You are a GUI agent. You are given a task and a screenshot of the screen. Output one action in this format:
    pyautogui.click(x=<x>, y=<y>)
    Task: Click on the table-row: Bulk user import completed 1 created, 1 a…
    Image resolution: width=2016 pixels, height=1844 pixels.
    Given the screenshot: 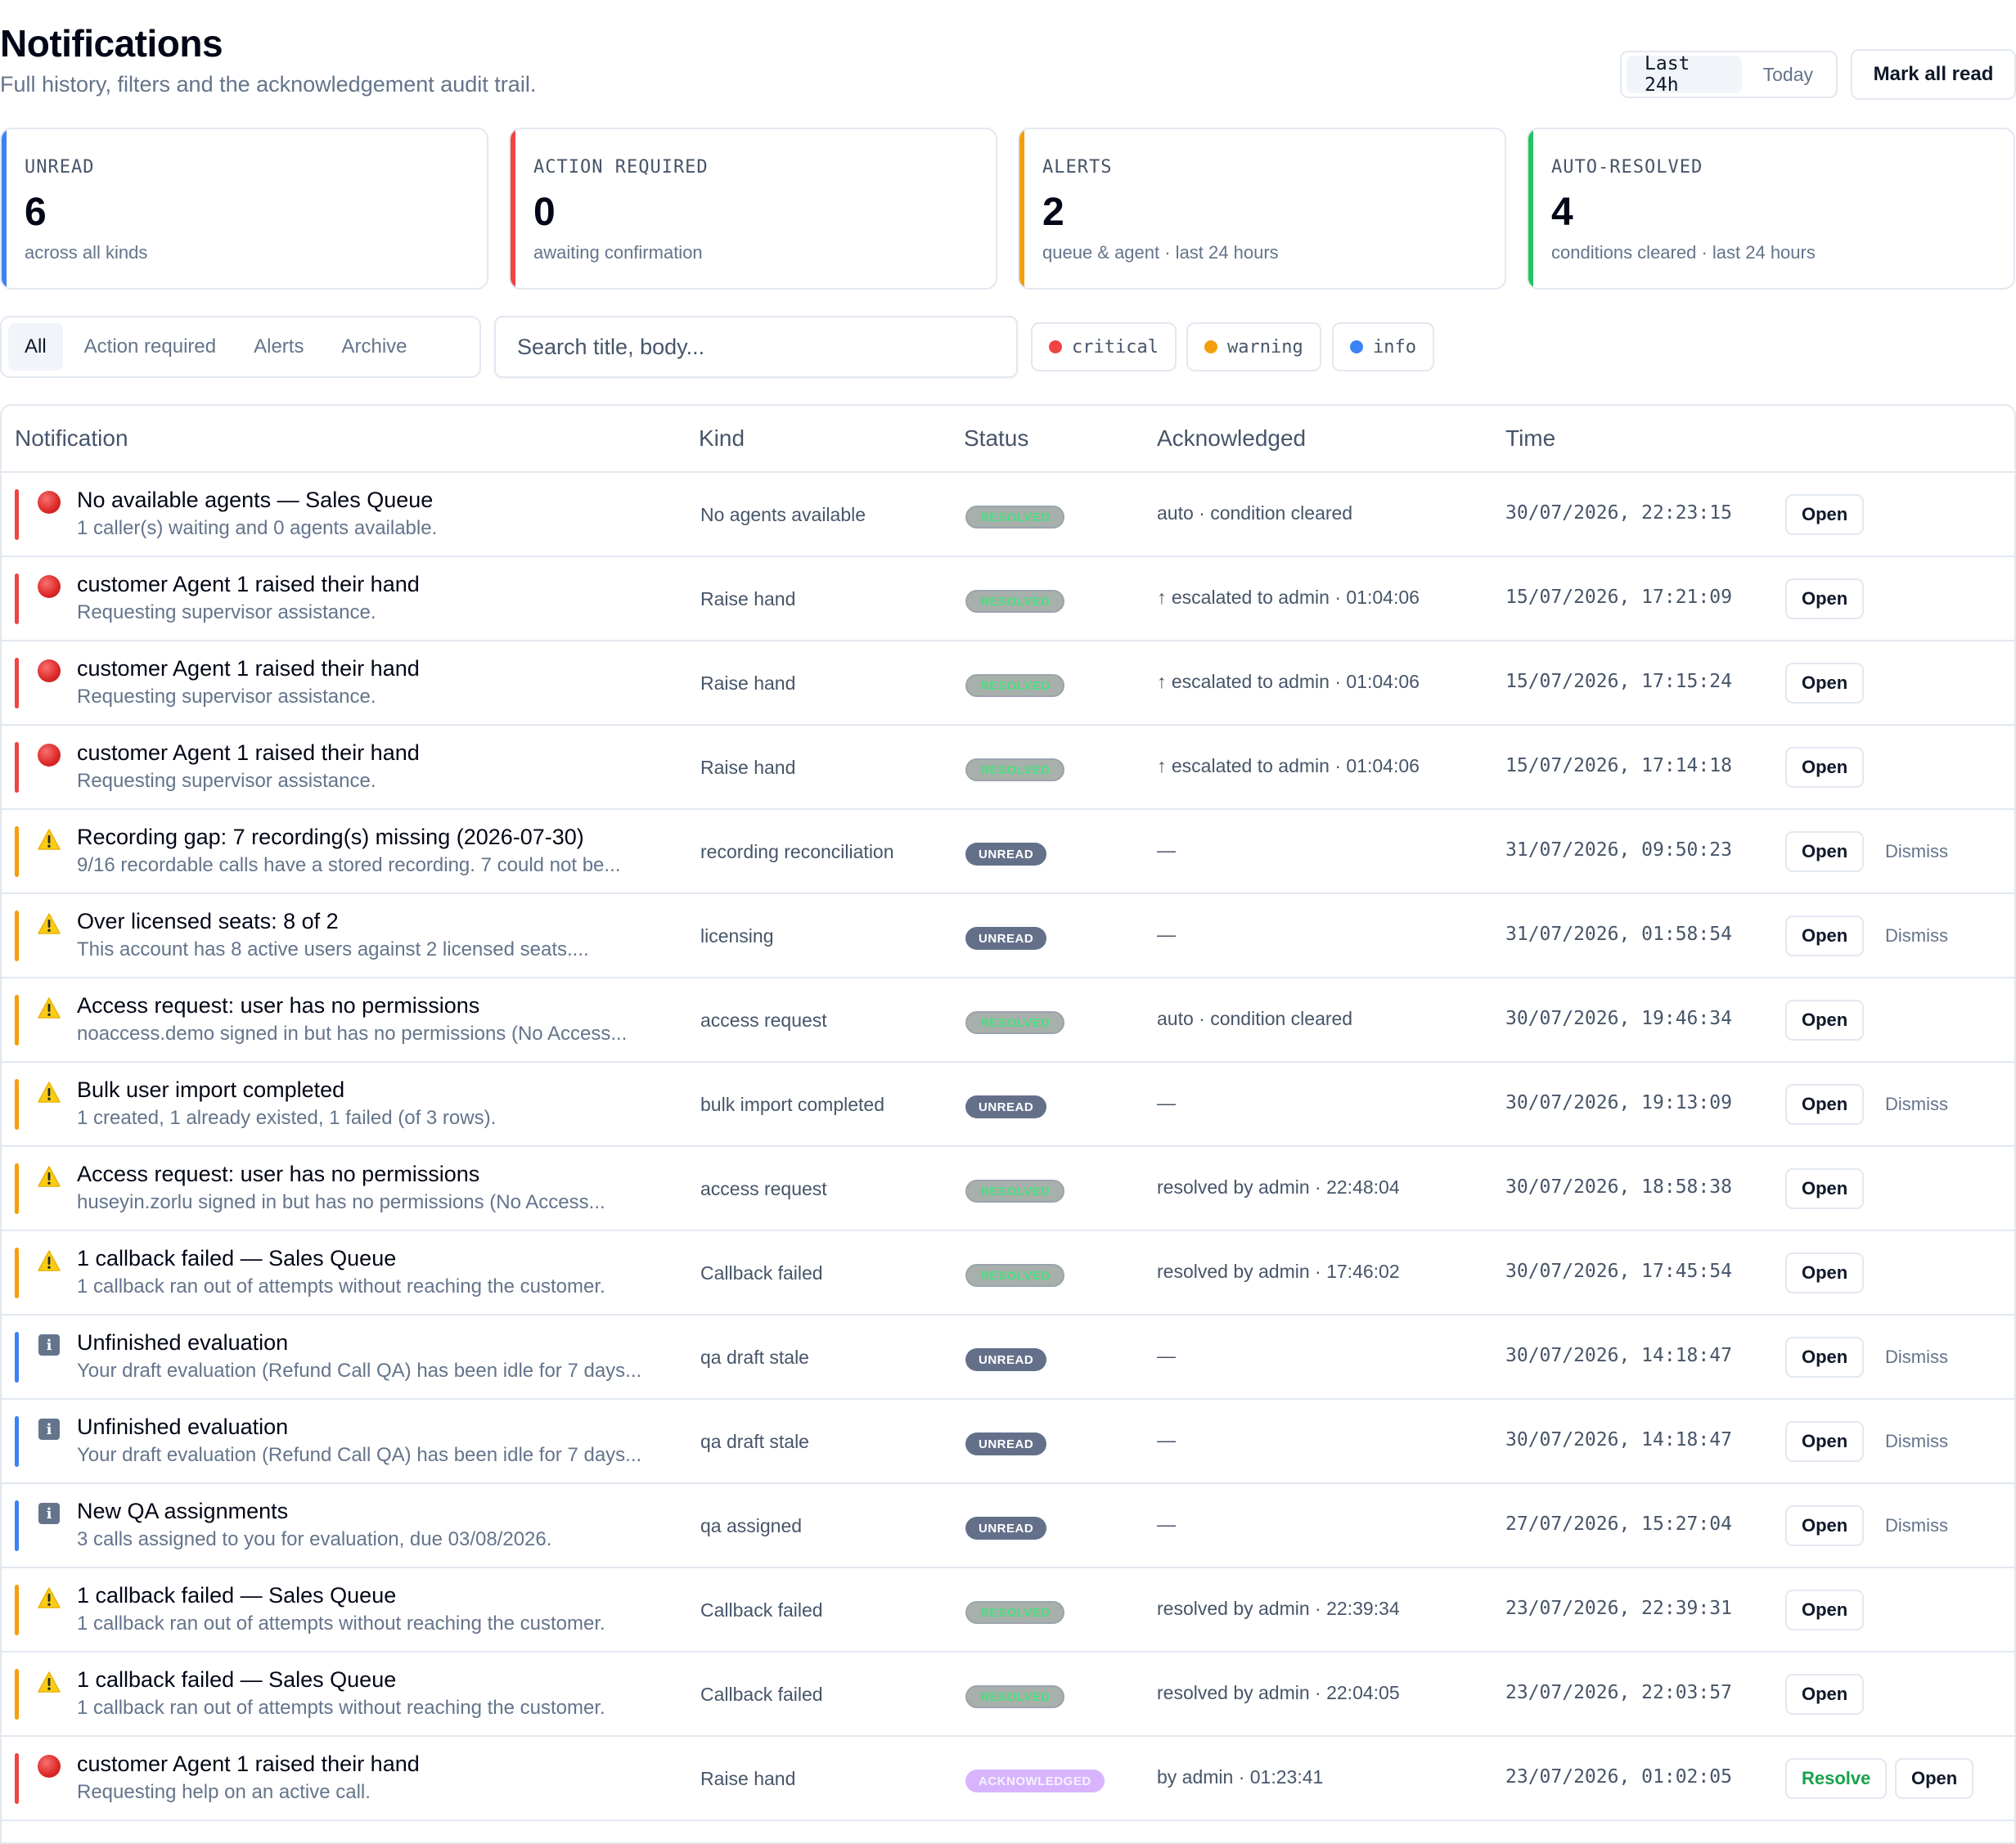 What is the action you would take?
    pyautogui.click(x=1008, y=1105)
    